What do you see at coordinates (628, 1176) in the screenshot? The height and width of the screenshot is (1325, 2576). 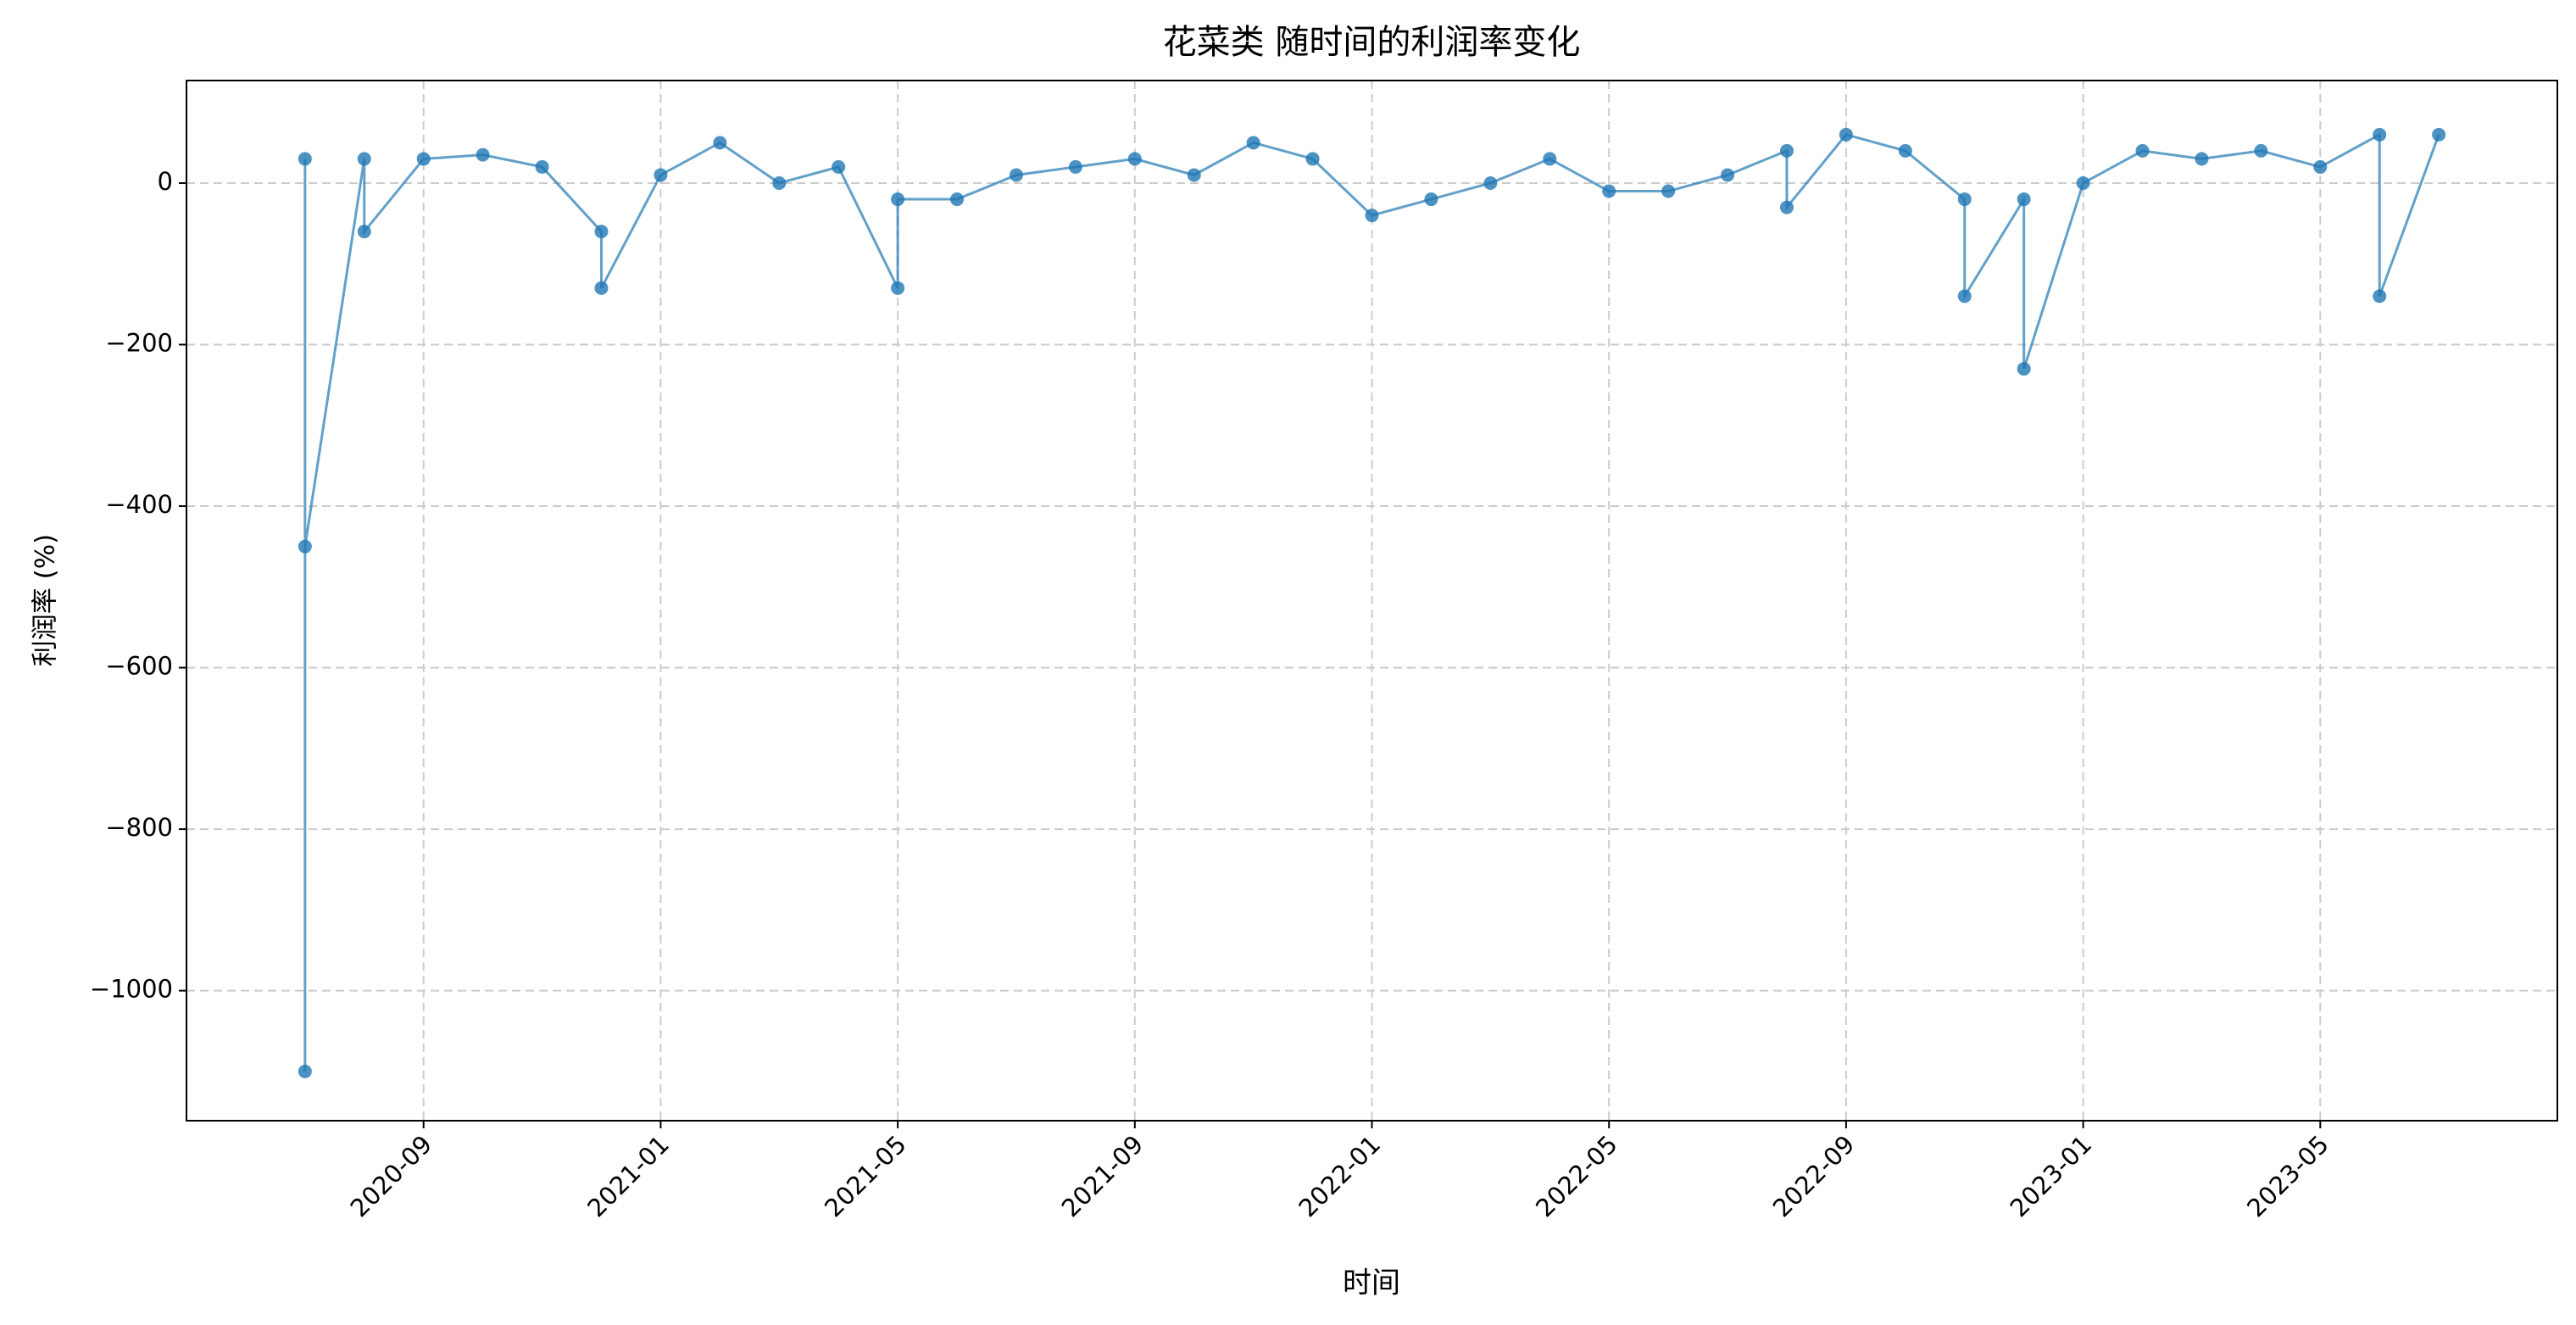 I see `x-tick-label: 2021-01` at bounding box center [628, 1176].